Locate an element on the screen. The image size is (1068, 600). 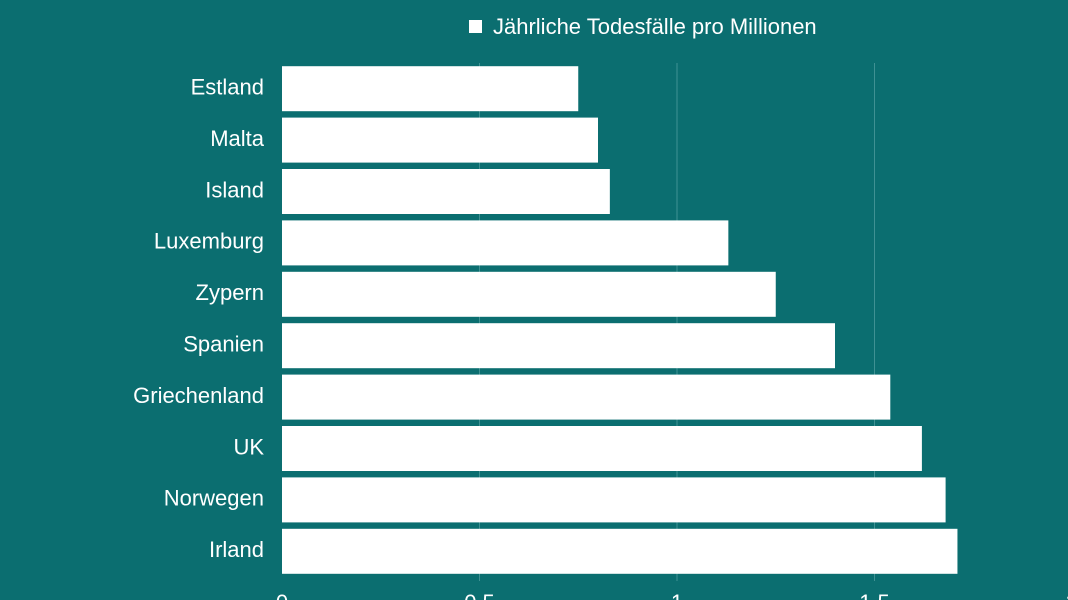
y-tick-label: Malta is located at coordinates (237, 138).